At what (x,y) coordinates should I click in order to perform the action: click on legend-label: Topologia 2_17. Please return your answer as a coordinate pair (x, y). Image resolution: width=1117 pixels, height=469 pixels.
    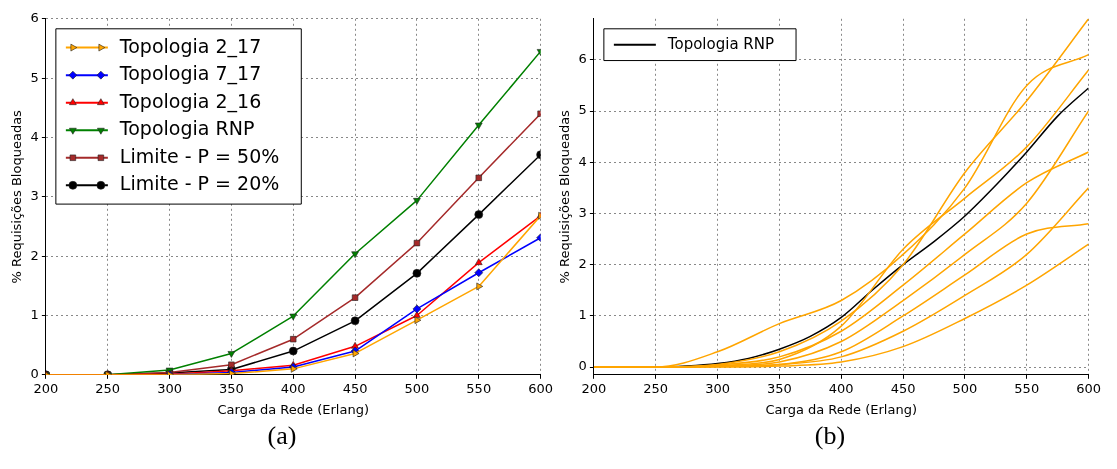
    Looking at the image, I should click on (190, 46).